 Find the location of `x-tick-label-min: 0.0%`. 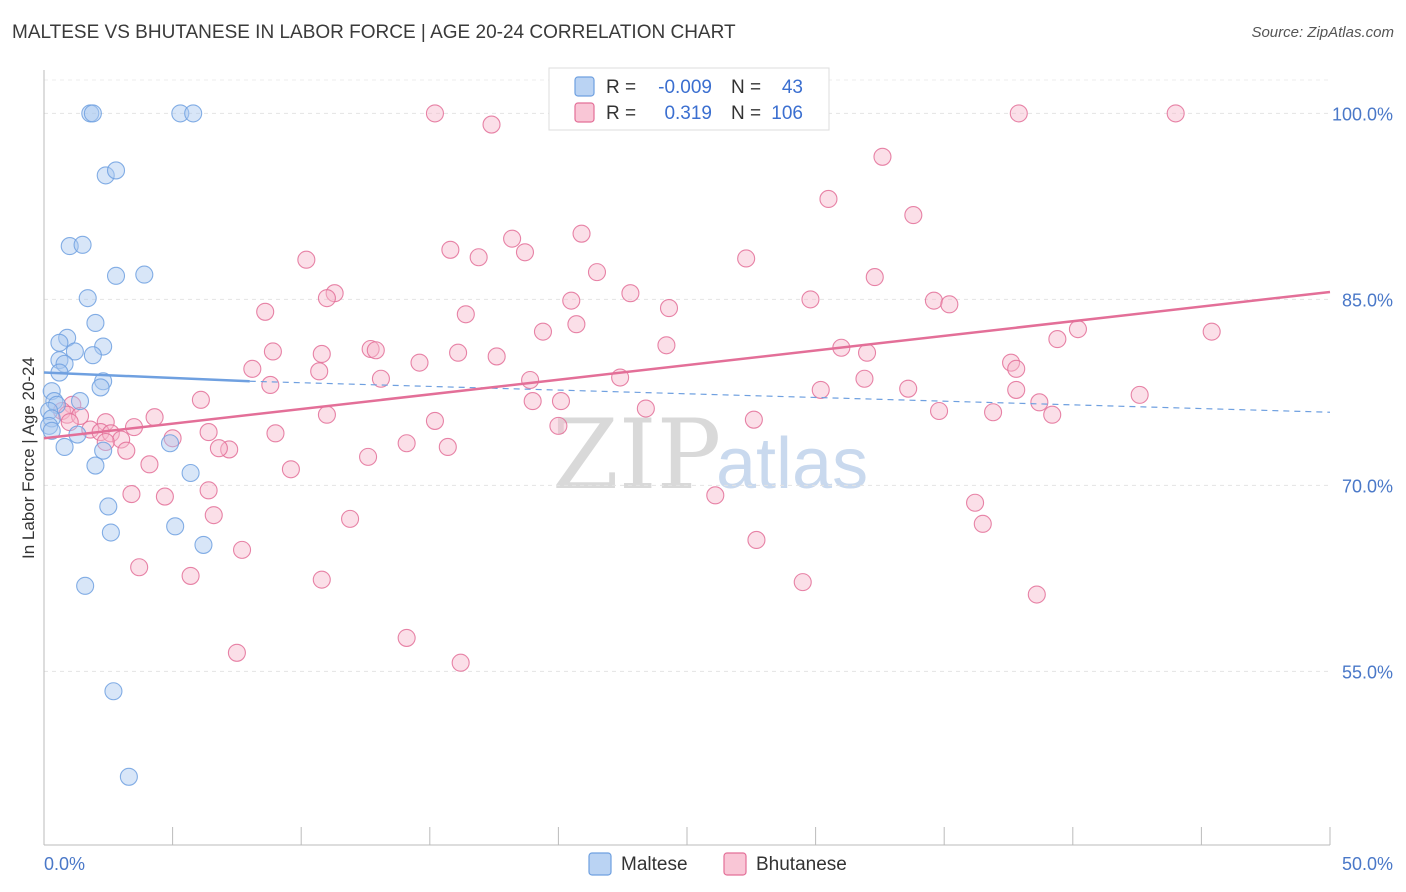

x-tick-label-min: 0.0% is located at coordinates (64, 864).